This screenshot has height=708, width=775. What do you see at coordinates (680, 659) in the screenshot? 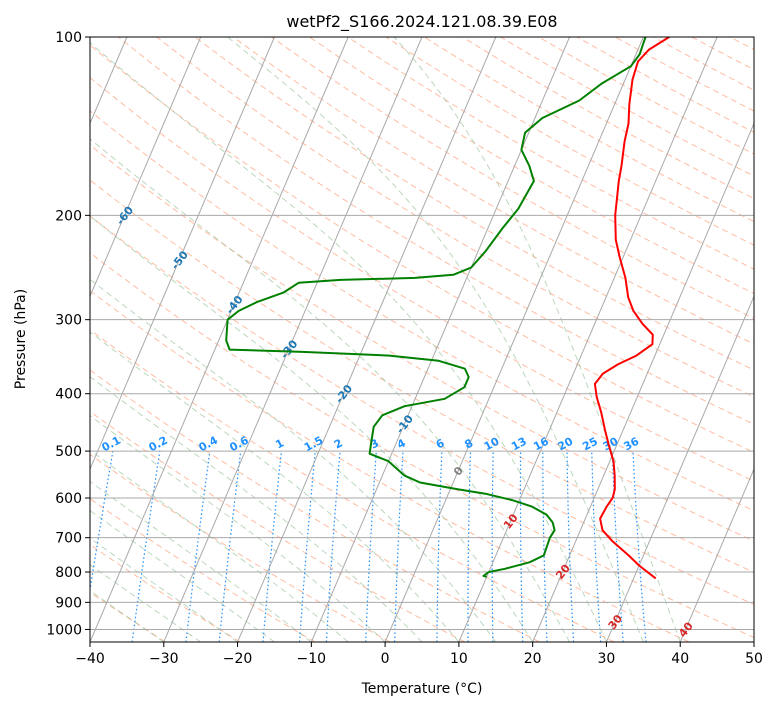
I see `x-tick-label: 40` at bounding box center [680, 659].